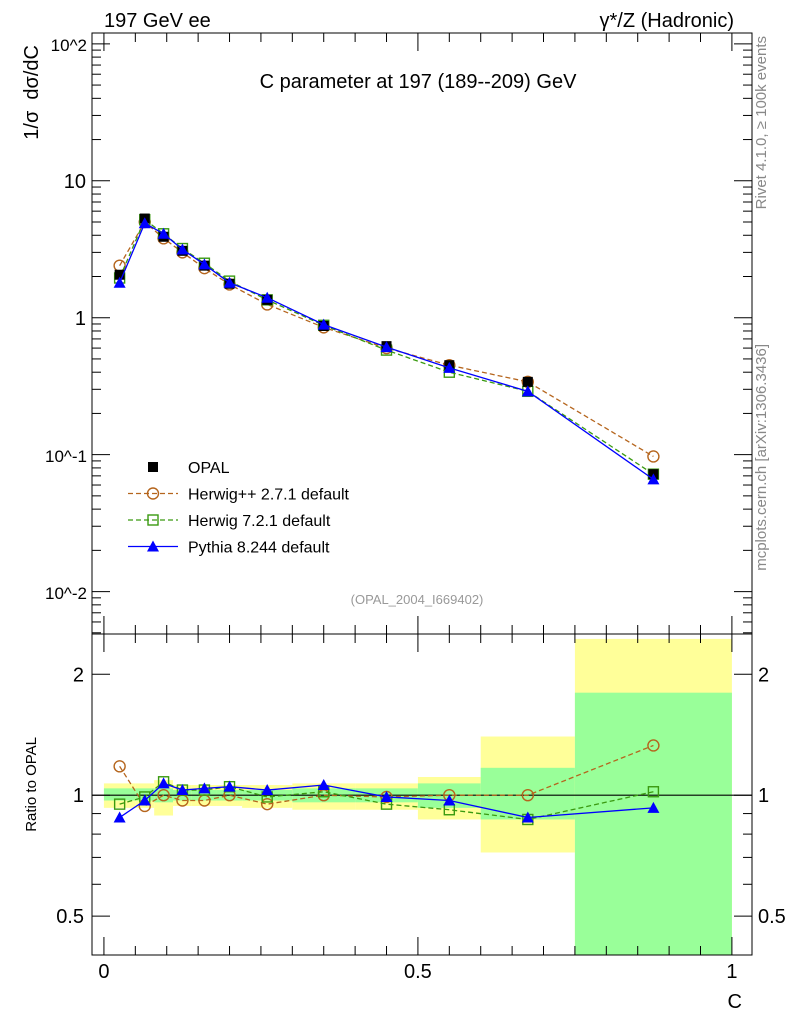 The image size is (786, 1024). I want to click on y-tick-label: 10^2, so click(69, 45).